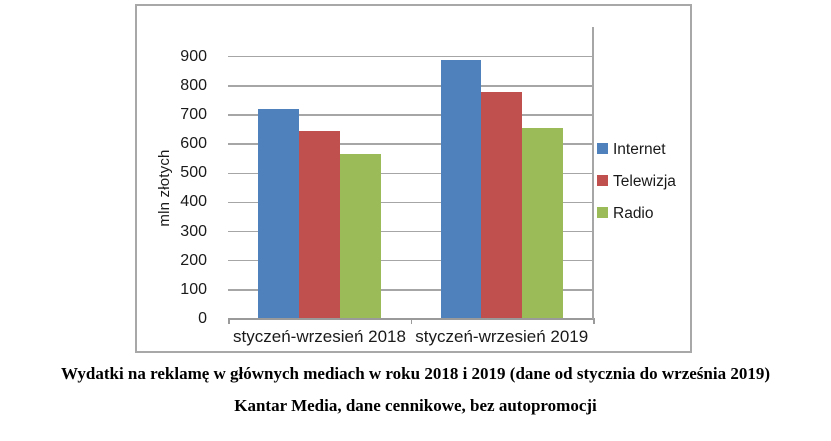 The image size is (831, 441). I want to click on x-category-label-2019: styczeń-wrzesień 2019, so click(502, 336).